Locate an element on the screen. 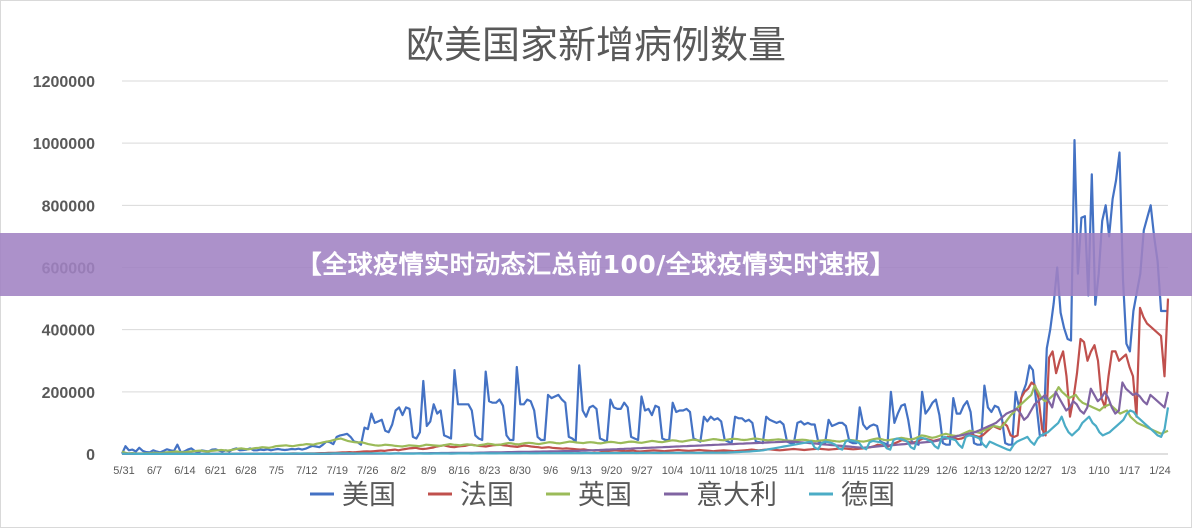  x-tick-label: 5/31 is located at coordinates (123, 471).